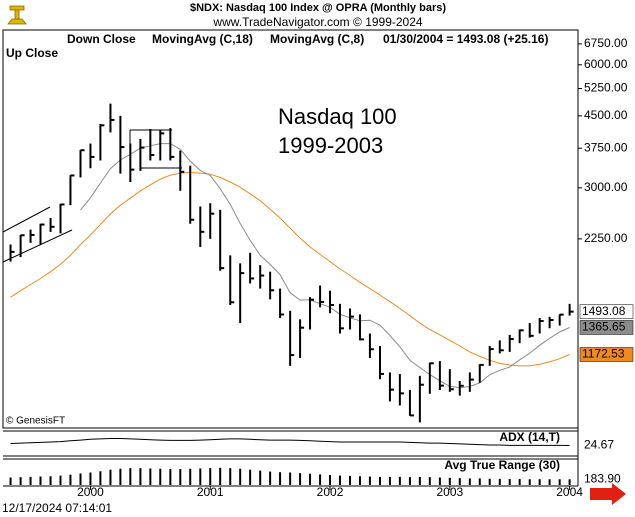 The image size is (635, 517). I want to click on last-close-label-box, so click(606, 311).